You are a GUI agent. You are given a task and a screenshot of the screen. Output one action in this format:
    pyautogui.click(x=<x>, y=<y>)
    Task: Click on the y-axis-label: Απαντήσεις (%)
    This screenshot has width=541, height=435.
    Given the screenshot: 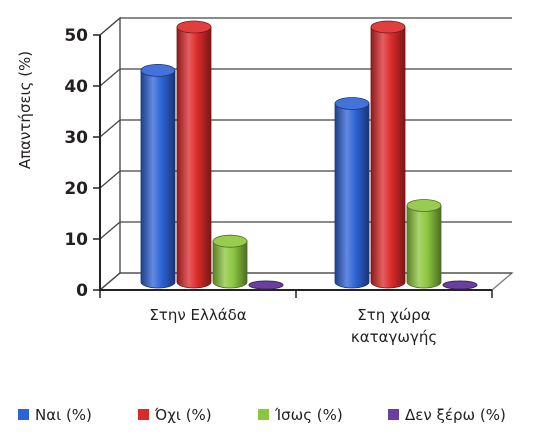 What is the action you would take?
    pyautogui.click(x=25, y=110)
    